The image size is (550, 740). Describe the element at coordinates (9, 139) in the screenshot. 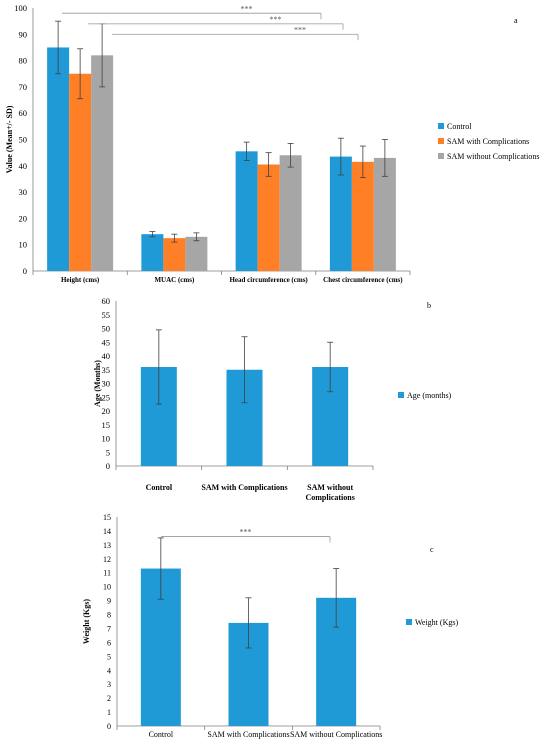

I see `y-axis-label: Value (Mean+/- SD)` at that location.